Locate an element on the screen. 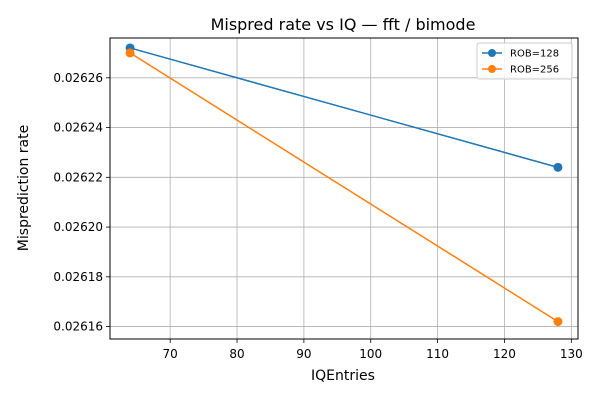  y-axis-label: Misprediction rate is located at coordinates (24, 188).